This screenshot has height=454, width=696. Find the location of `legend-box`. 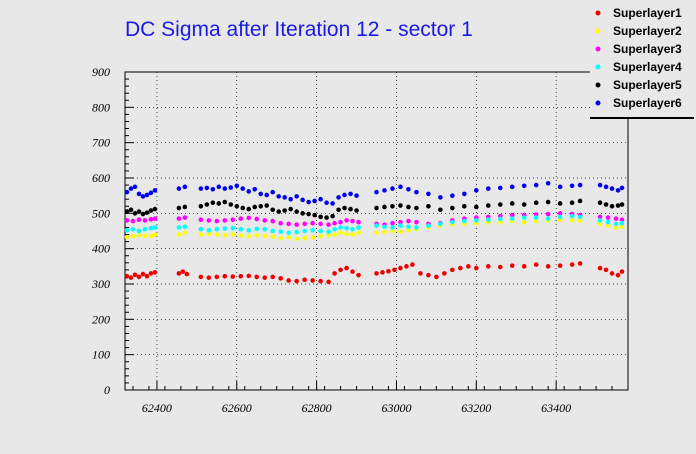

legend-box is located at coordinates (642, 61).